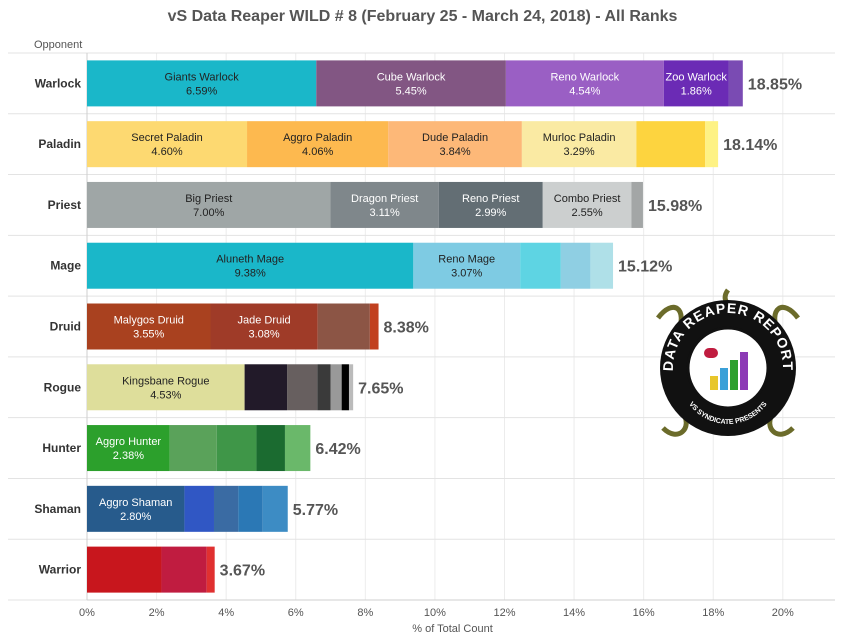 This screenshot has width=845, height=642. I want to click on segment-value-label: 2.38%, so click(128, 456).